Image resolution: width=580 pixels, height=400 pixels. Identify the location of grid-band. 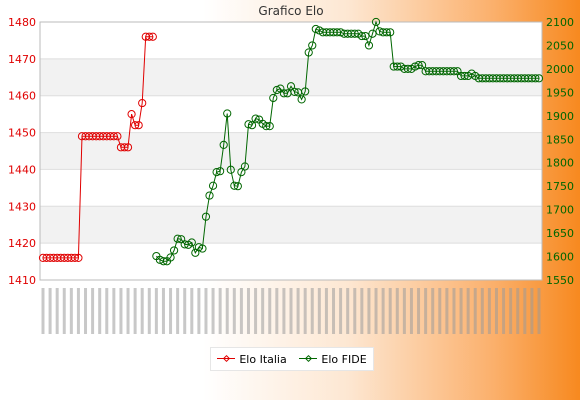
(291, 151).